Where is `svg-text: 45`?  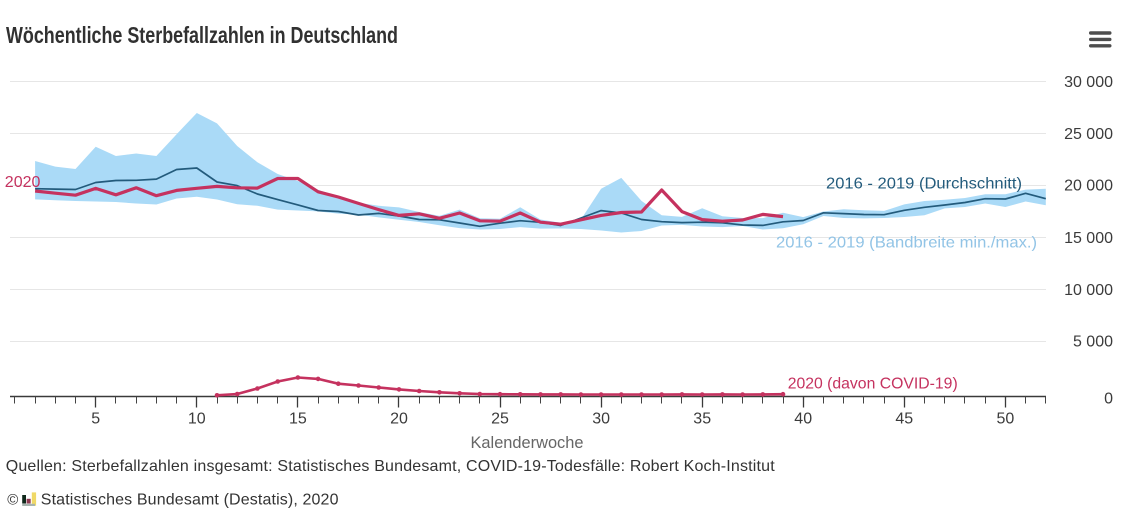 svg-text: 45 is located at coordinates (904, 419).